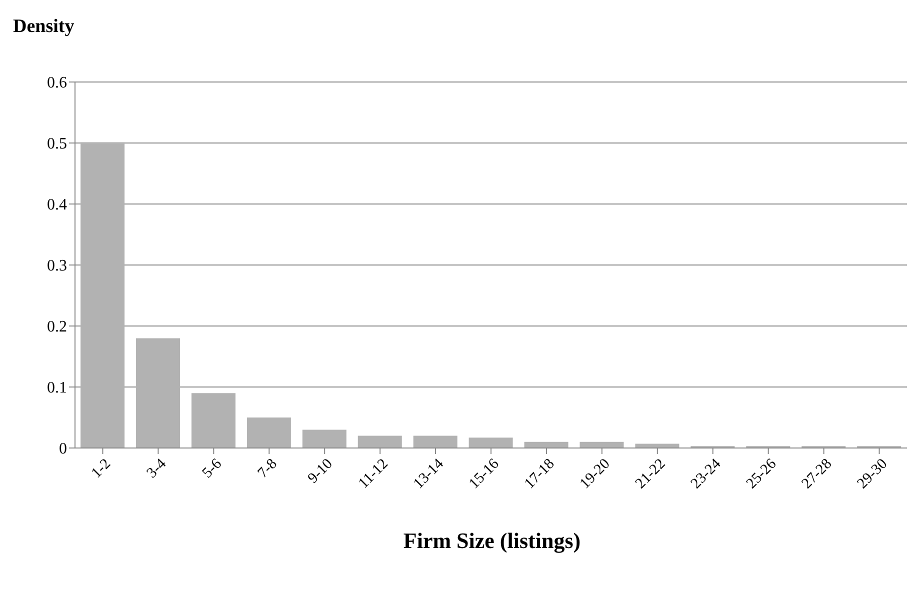 This screenshot has width=909, height=590. Describe the element at coordinates (57, 266) in the screenshot. I see `y-tick-label: 0.3` at that location.